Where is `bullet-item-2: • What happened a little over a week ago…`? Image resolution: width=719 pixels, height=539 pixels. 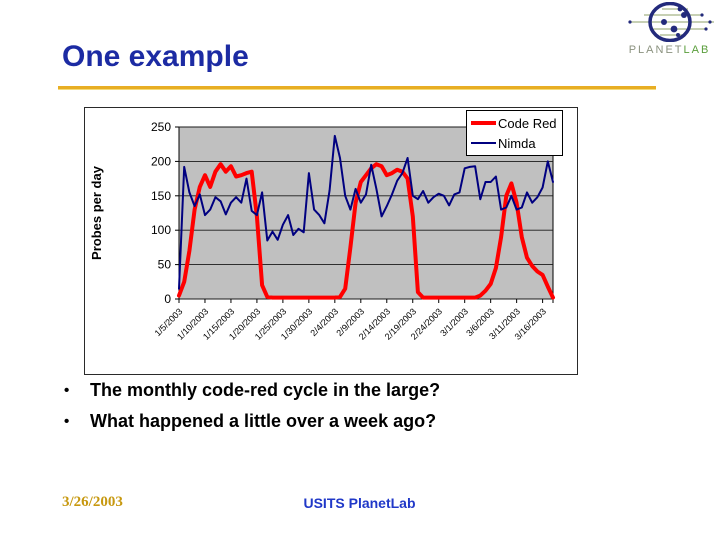 bullet-item-2: • What happened a little over a week ago… is located at coordinates (252, 421).